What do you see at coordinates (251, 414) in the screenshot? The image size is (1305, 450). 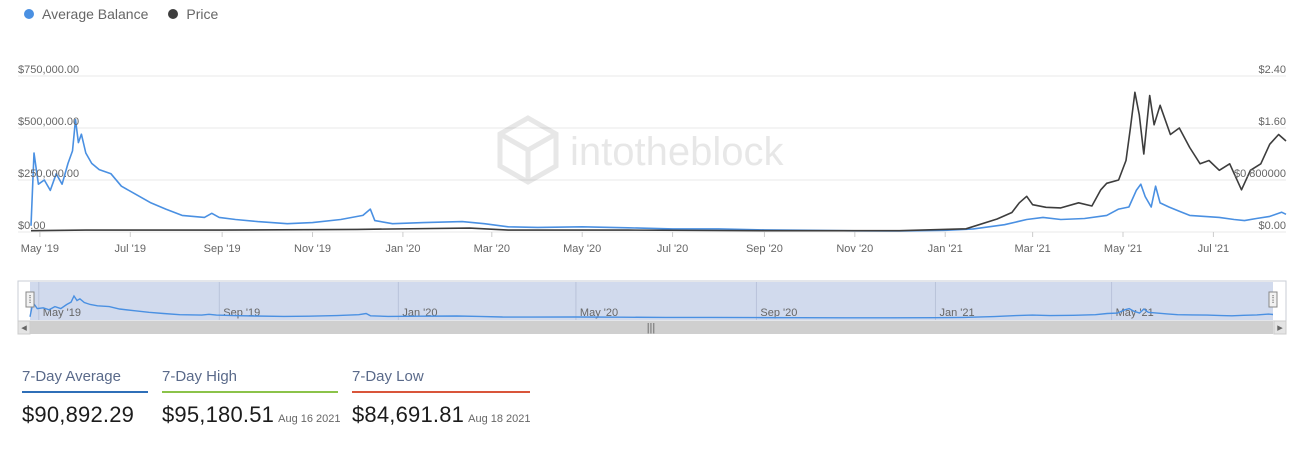 I see `stat-value: $95,180.51 Aug 16 2021` at bounding box center [251, 414].